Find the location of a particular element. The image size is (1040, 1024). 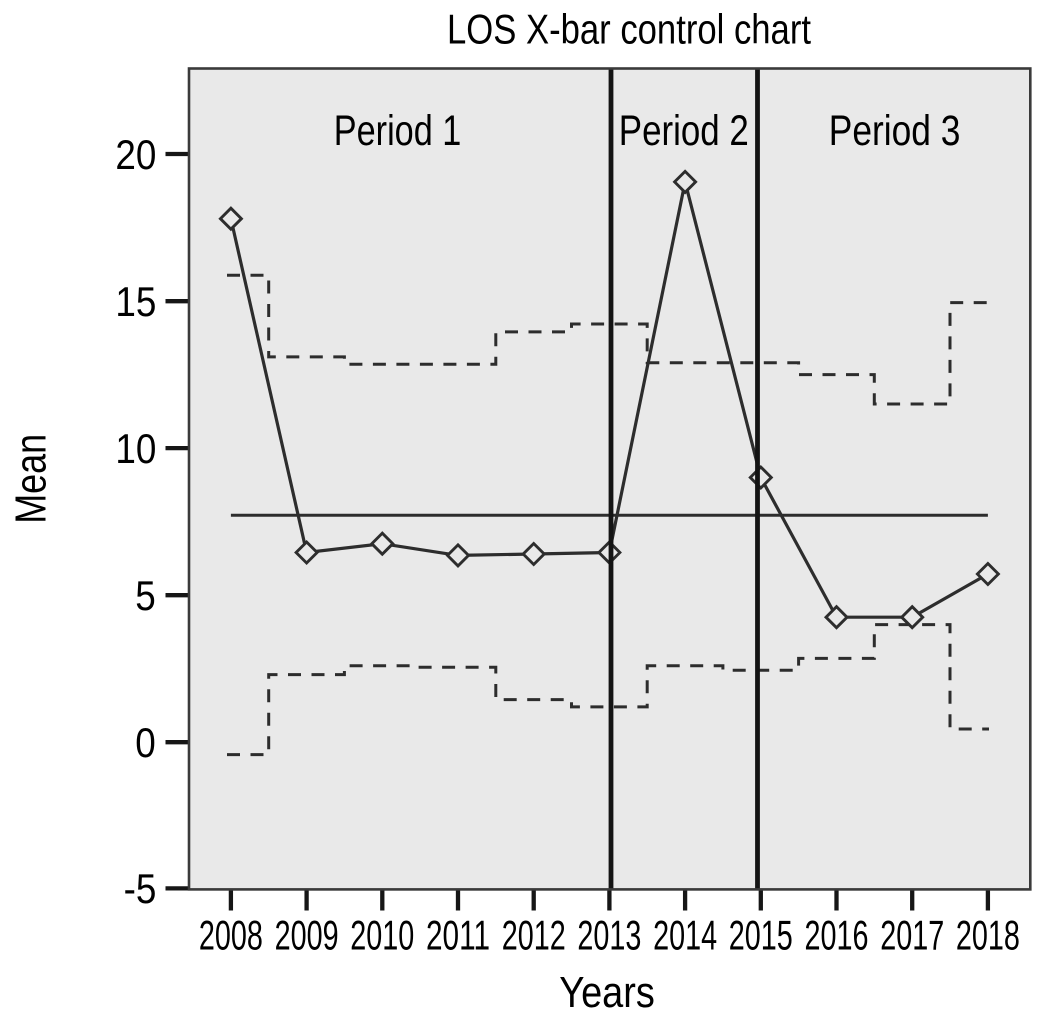

svg-text: 2008 is located at coordinates (231, 935).